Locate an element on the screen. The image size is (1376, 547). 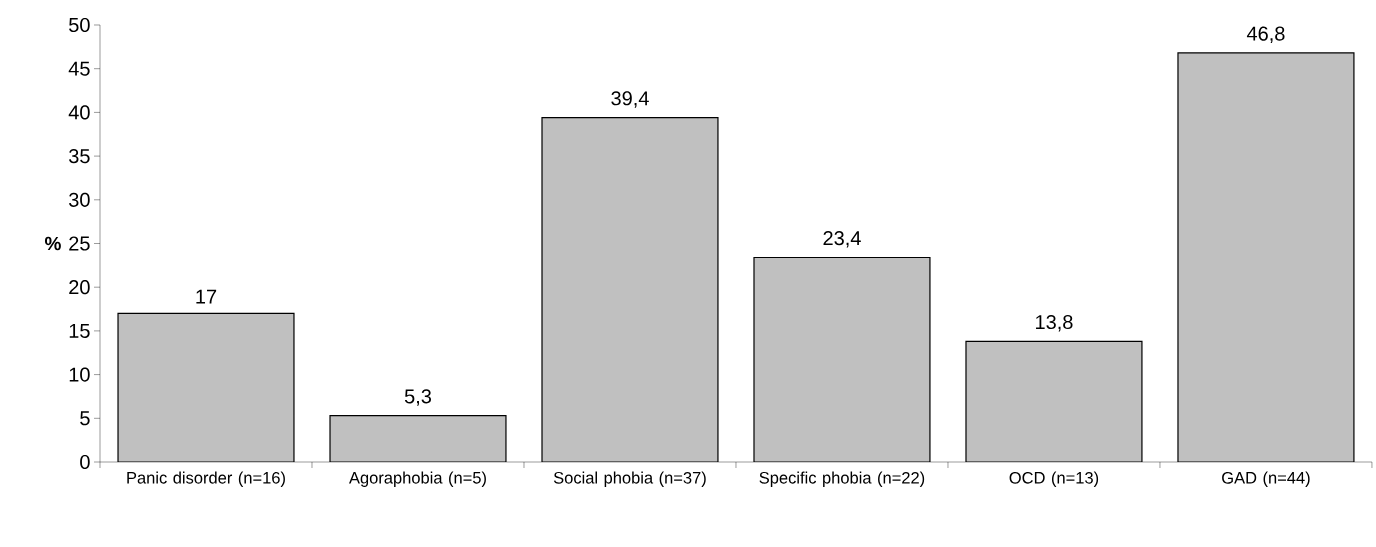
y-tick-label: 40 is located at coordinates (79, 112).